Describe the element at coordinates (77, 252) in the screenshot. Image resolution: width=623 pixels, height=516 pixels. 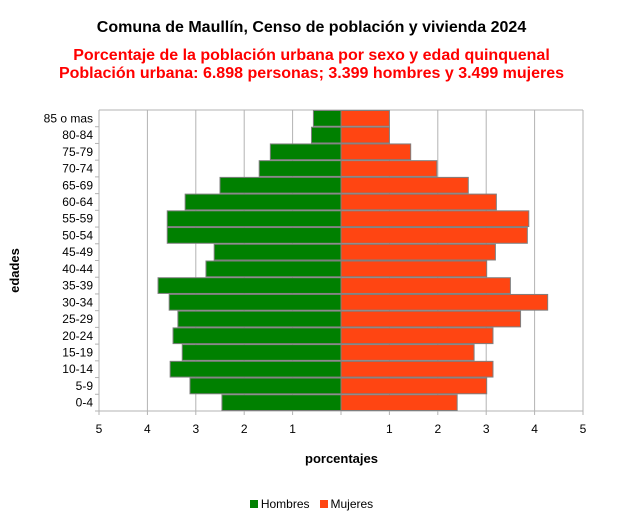
I see `y-tick-label: 45-49` at that location.